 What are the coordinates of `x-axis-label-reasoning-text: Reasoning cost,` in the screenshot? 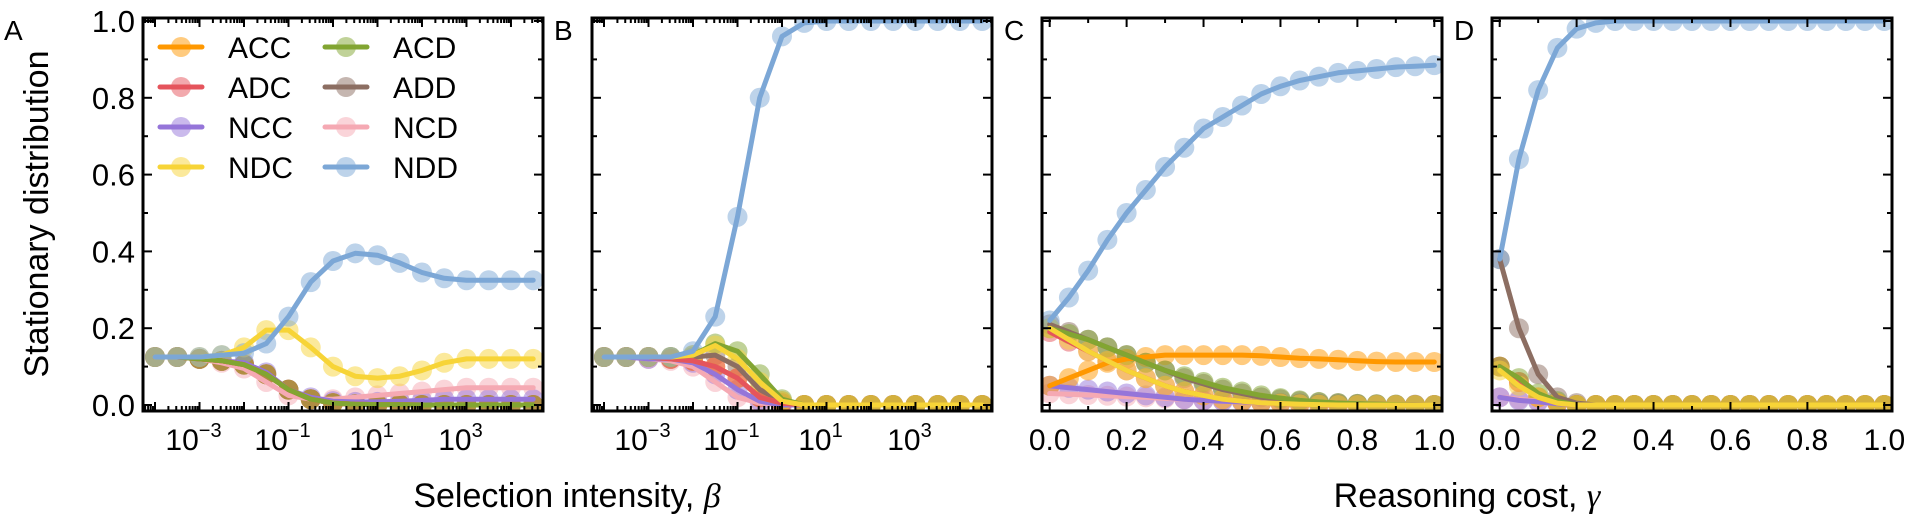 It's located at (1460, 496).